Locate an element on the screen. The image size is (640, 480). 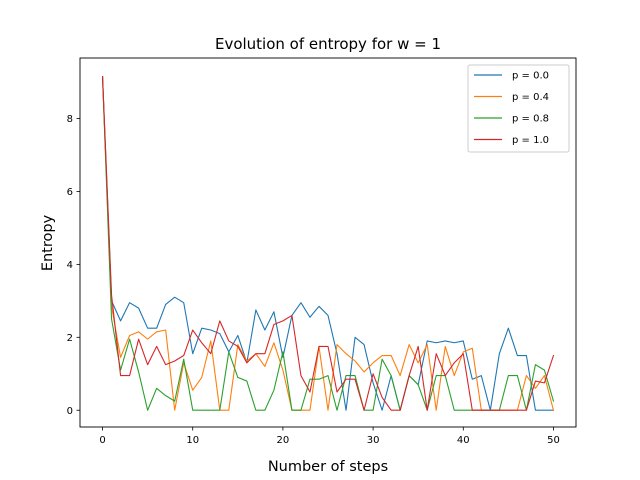
x-tick-label: 20 is located at coordinates (283, 440).